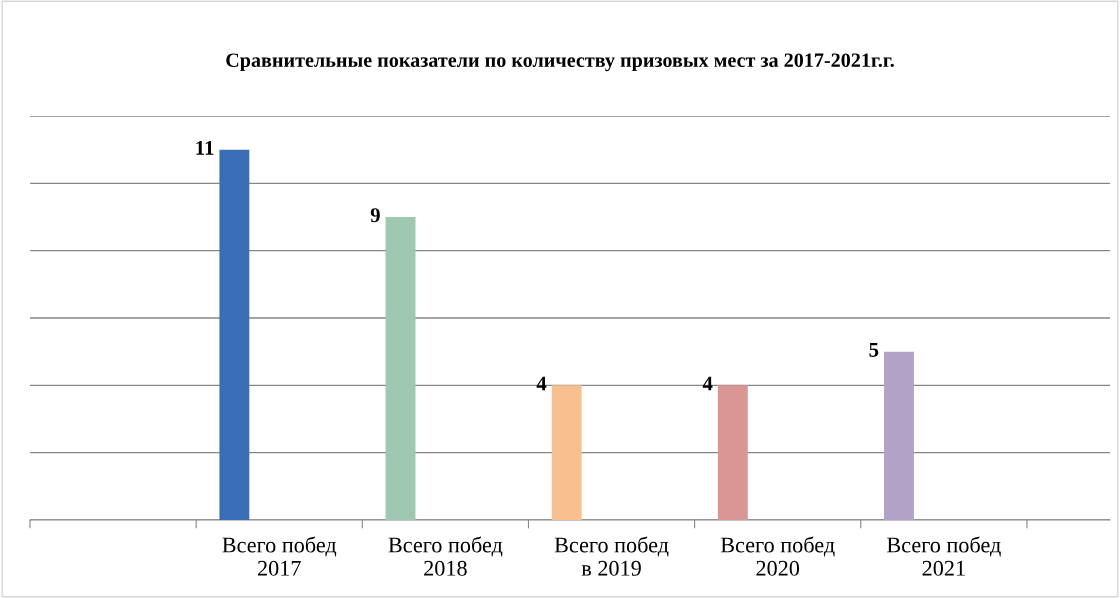  What do you see at coordinates (375, 215) in the screenshot?
I see `data-label: 9` at bounding box center [375, 215].